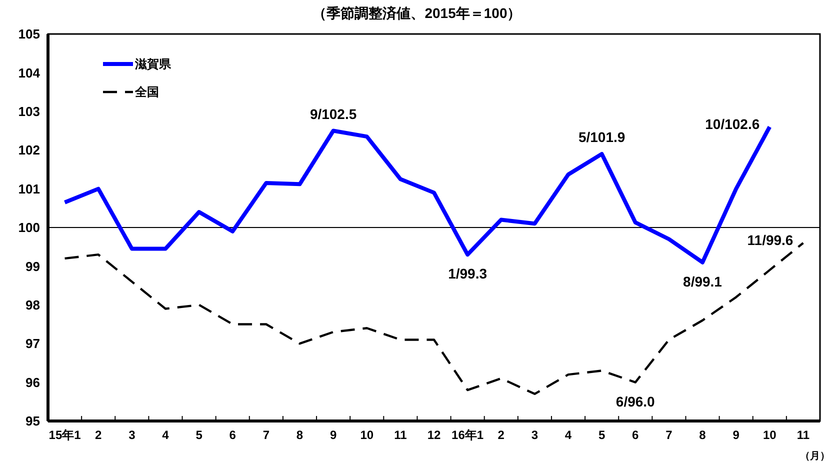 Image resolution: width=834 pixels, height=465 pixels. Describe the element at coordinates (434, 435) in the screenshot. I see `x-tick-label: 12` at that location.